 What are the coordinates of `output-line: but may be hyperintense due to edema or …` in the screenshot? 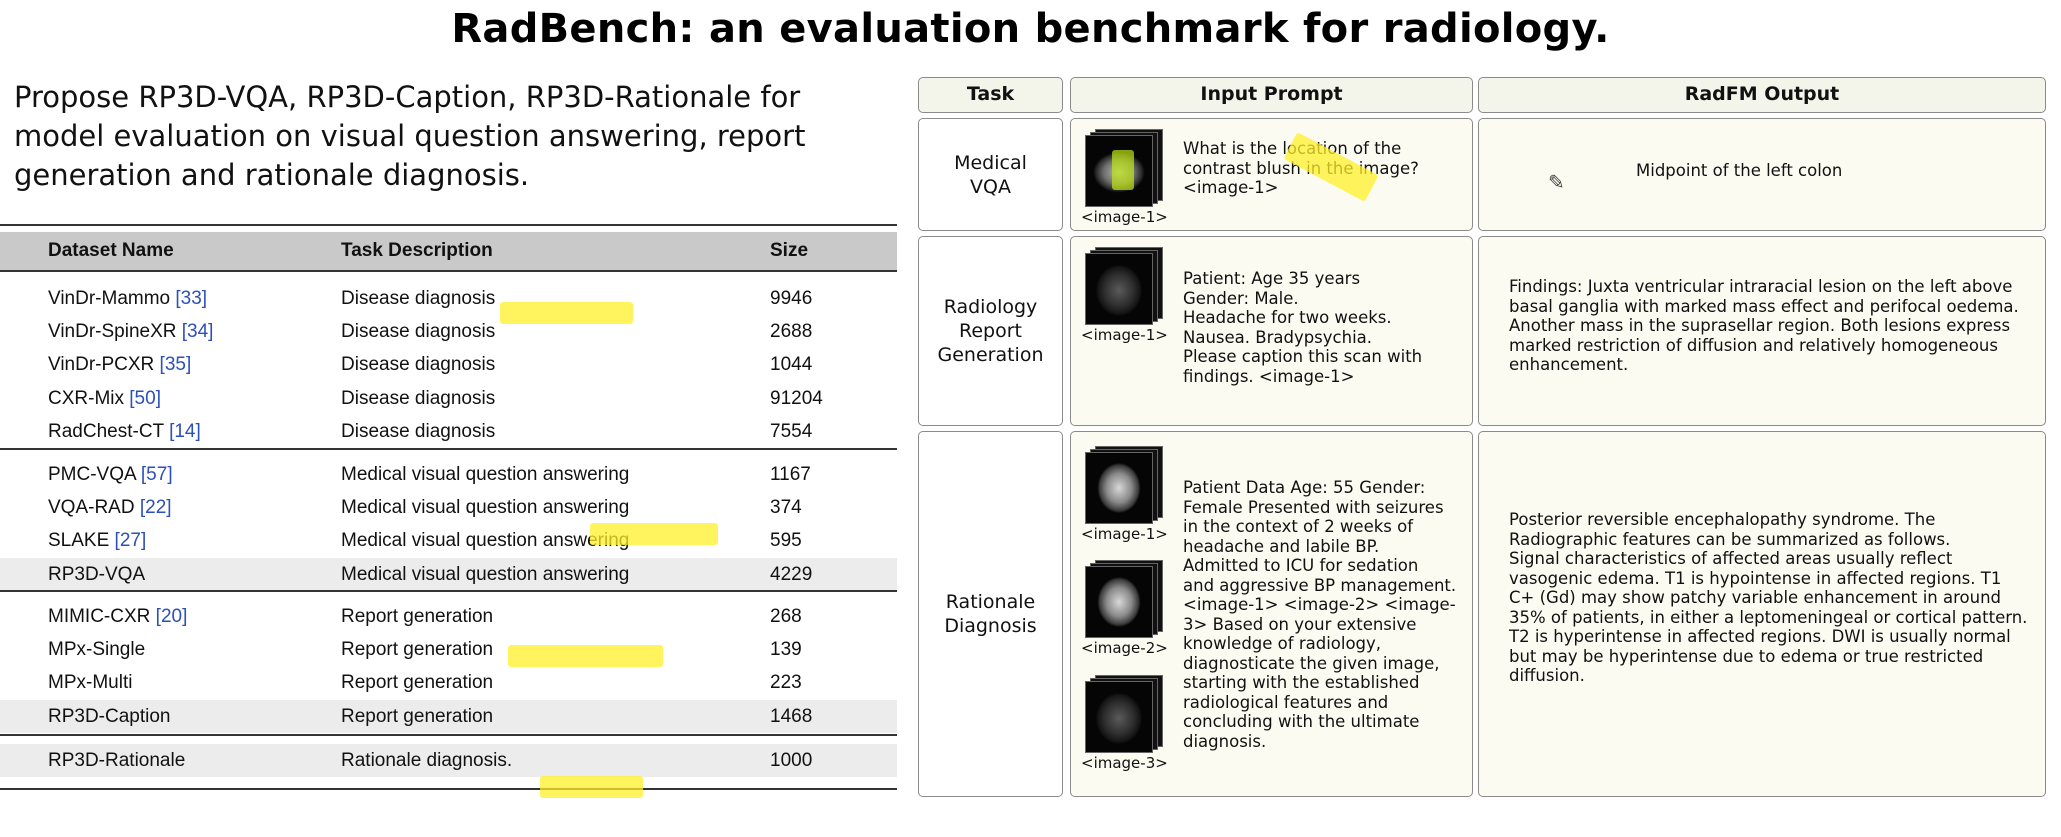 It's located at (1746, 656).